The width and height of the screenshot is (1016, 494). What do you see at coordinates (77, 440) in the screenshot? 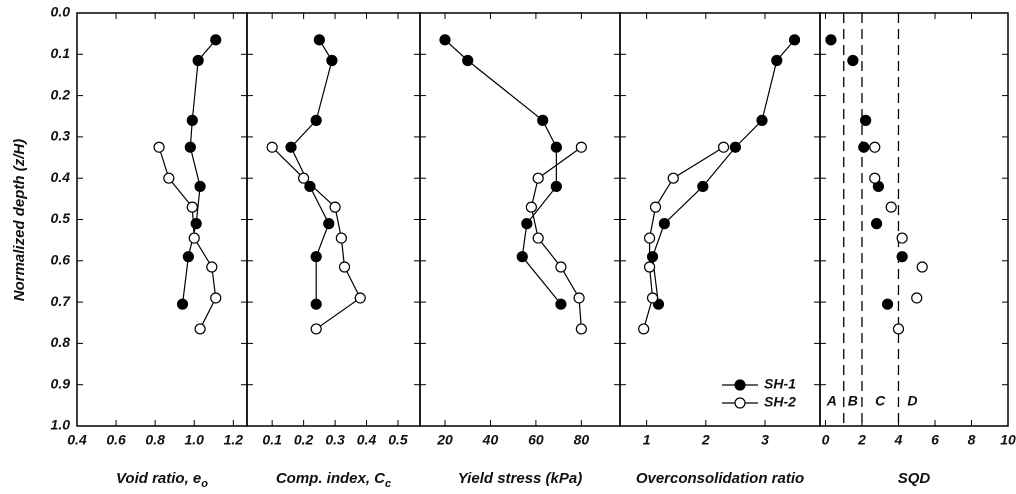
I see `x-tick-label: 0.4` at bounding box center [77, 440].